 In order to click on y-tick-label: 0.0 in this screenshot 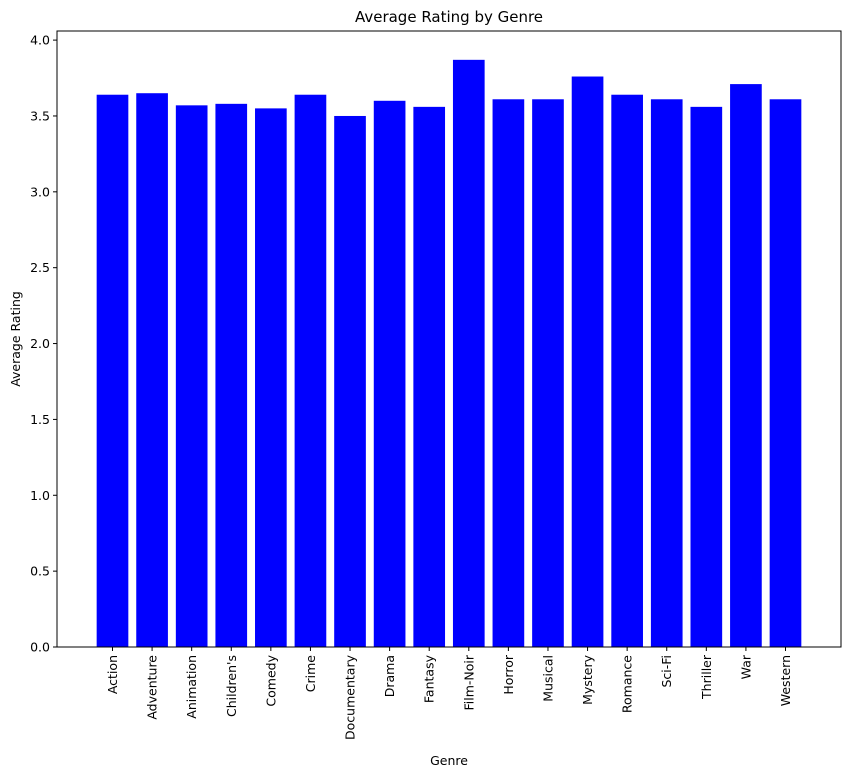, I will do `click(40, 647)`.